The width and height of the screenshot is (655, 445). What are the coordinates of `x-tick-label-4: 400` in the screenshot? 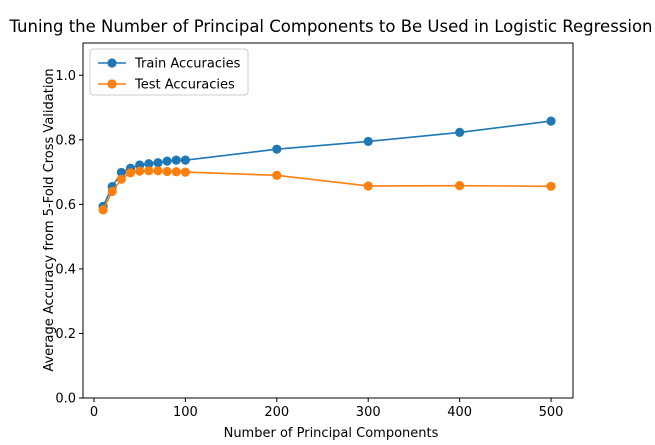 It's located at (459, 412).